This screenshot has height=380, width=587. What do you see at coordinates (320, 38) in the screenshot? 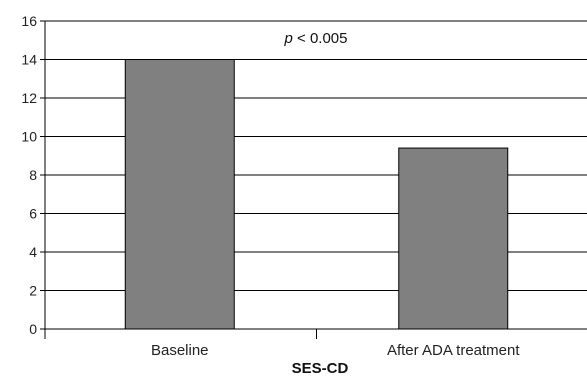
I see `p-value-text: < 0.005` at bounding box center [320, 38].